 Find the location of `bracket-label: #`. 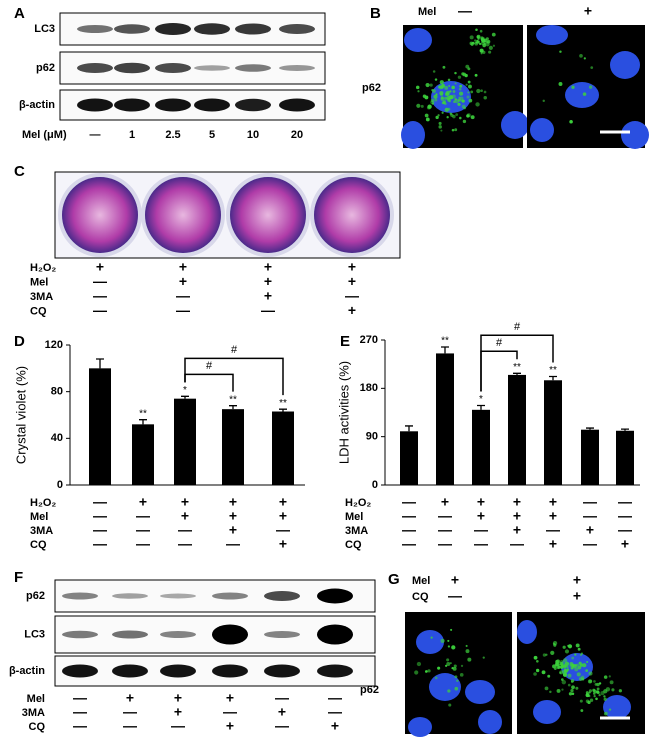

bracket-label: # is located at coordinates (499, 343).